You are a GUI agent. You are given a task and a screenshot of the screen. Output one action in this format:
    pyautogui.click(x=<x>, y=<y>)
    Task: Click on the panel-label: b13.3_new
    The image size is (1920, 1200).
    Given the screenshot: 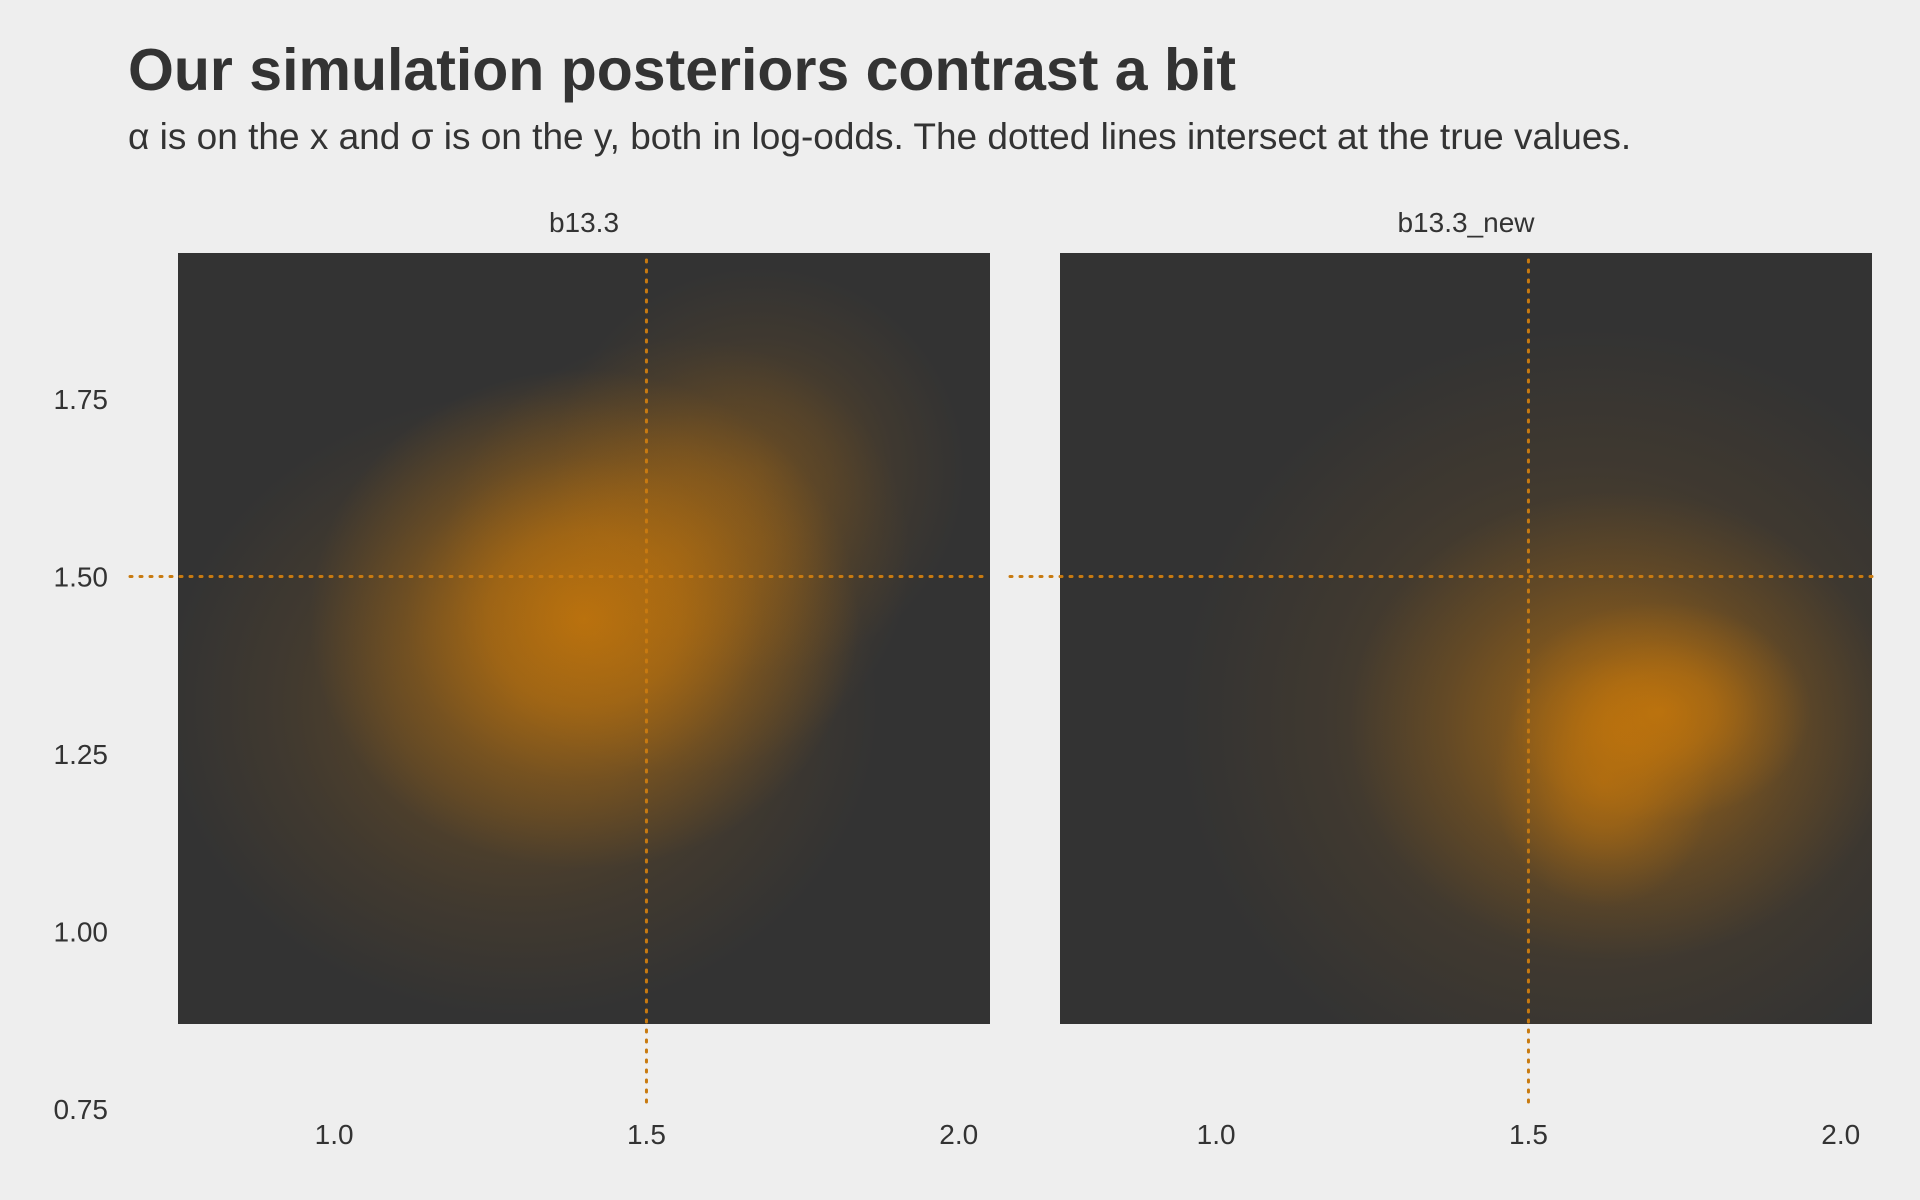 What is the action you would take?
    pyautogui.click(x=1466, y=222)
    